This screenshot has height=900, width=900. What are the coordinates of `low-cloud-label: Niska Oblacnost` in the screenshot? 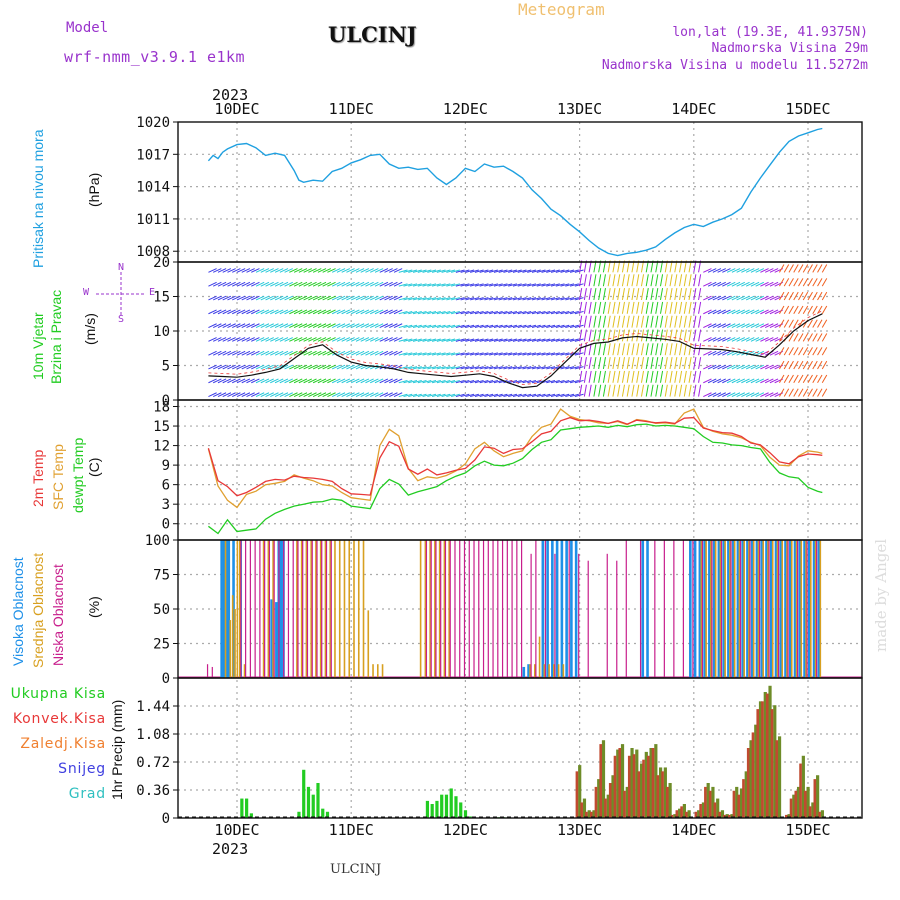 It's located at (58, 615).